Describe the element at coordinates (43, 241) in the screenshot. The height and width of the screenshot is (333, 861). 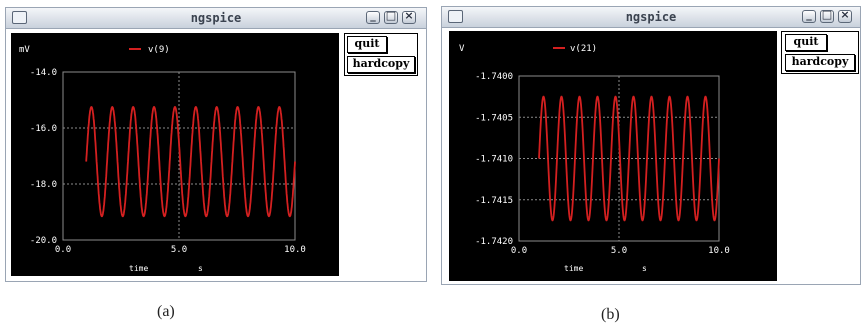
I see `y-tick-label: -20.0` at that location.